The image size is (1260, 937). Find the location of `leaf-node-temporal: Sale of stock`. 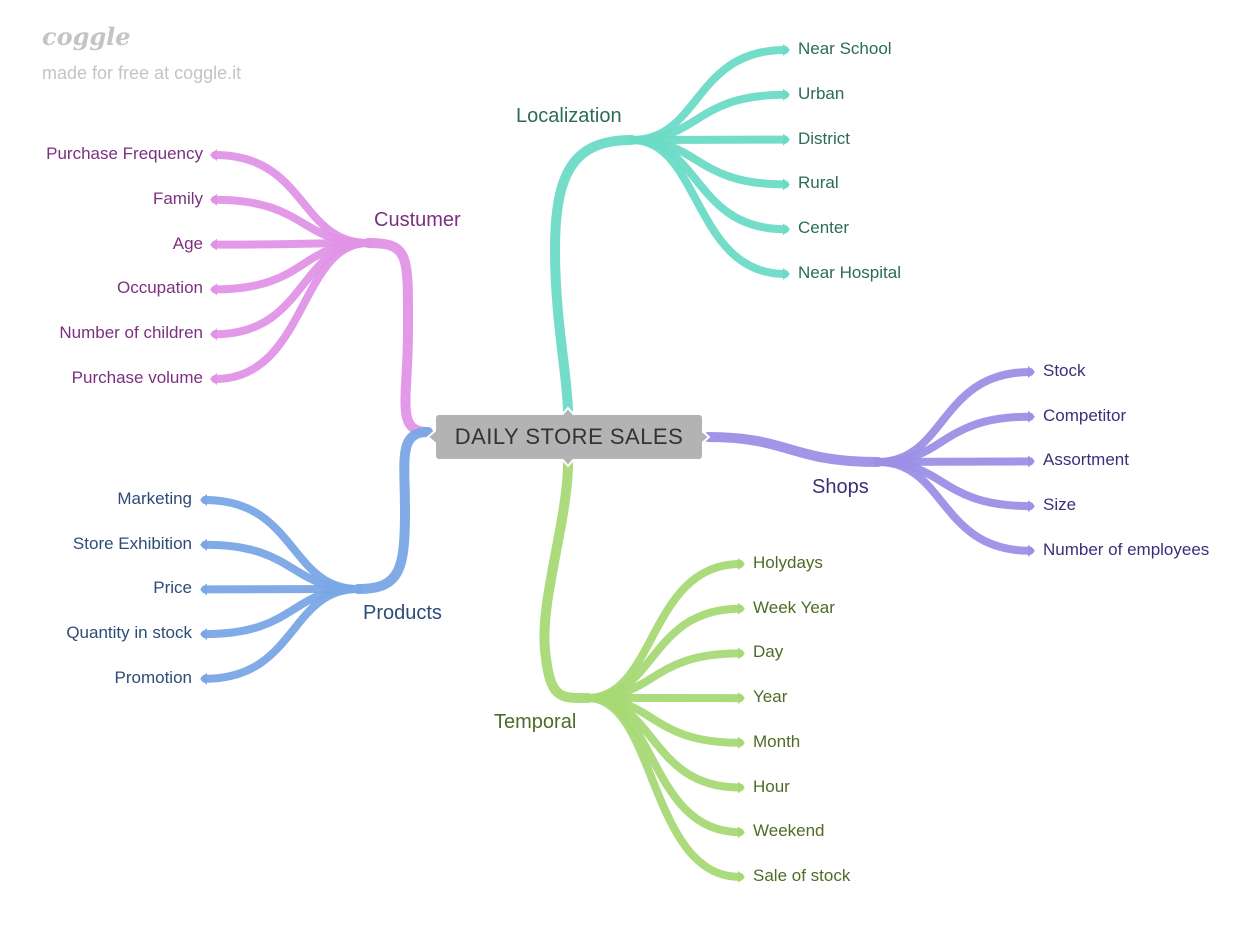

leaf-node-temporal: Sale of stock is located at coordinates (802, 875).